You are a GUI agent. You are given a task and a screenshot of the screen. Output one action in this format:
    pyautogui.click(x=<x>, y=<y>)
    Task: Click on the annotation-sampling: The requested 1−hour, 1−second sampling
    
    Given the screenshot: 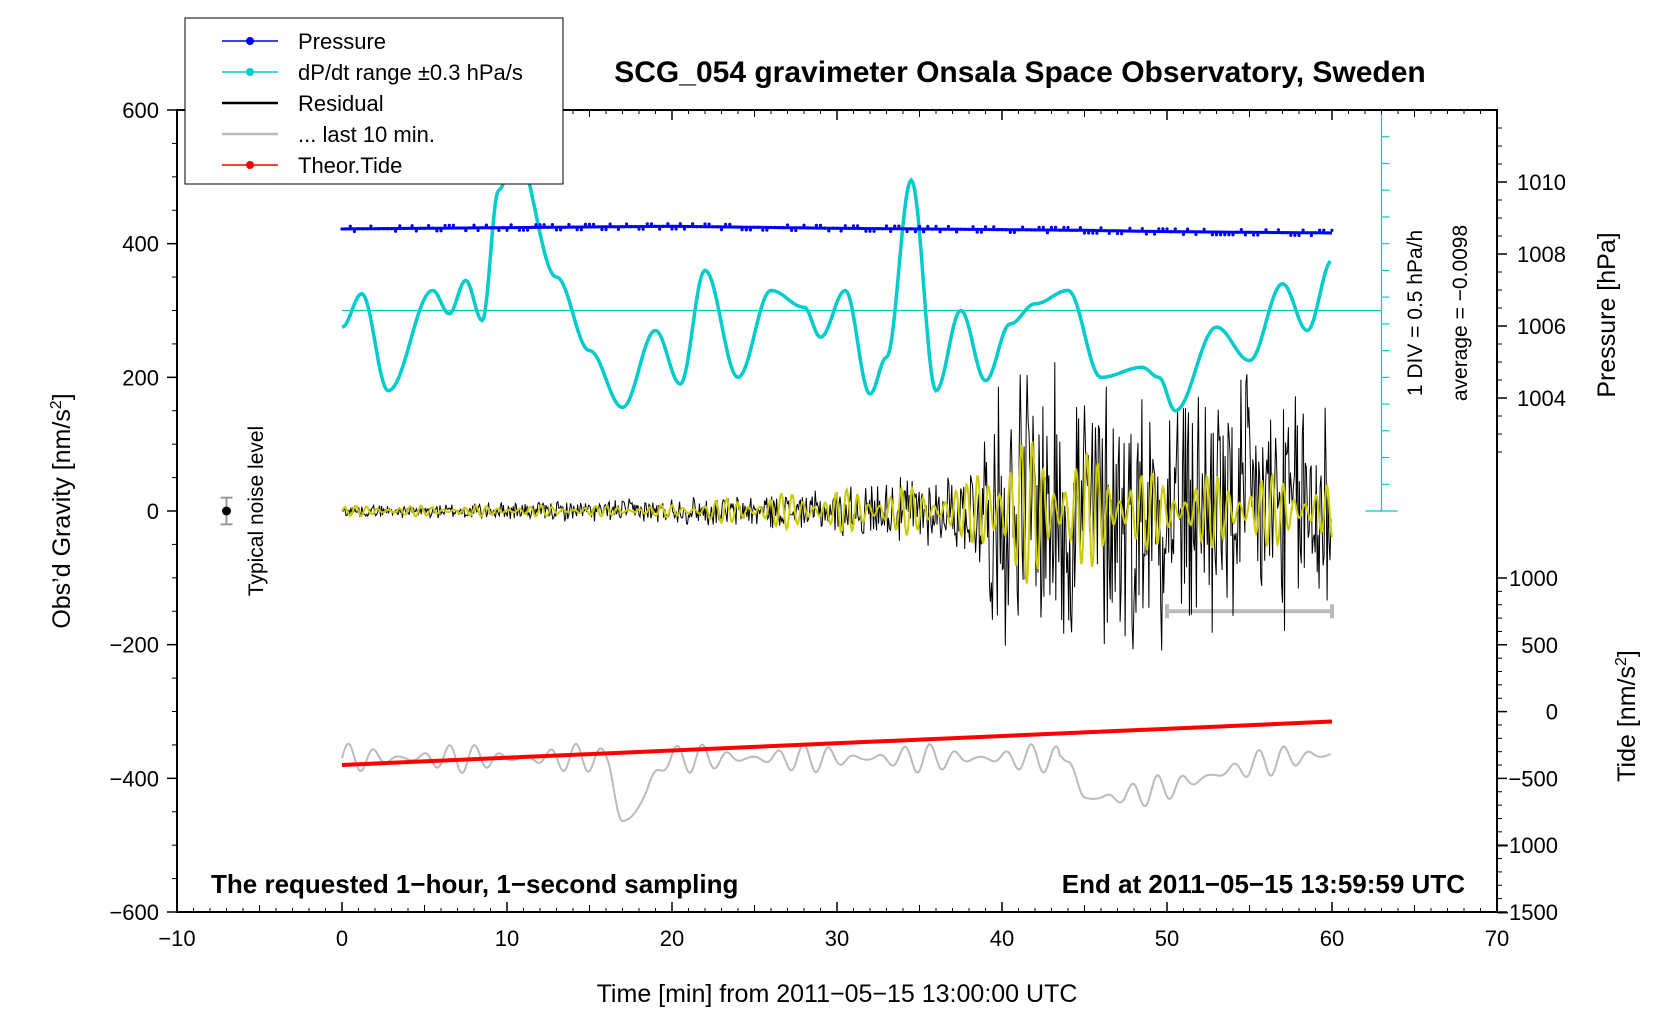 What is the action you would take?
    pyautogui.click(x=474, y=884)
    